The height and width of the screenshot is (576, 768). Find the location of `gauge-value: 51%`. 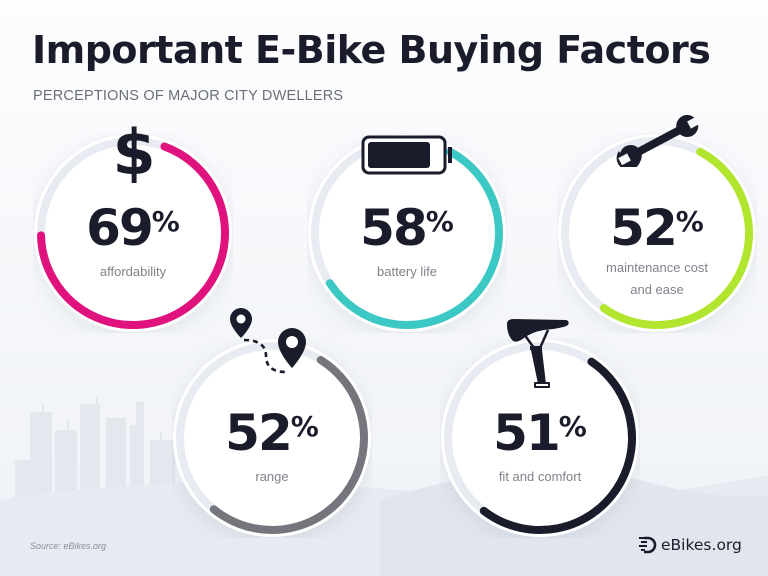

gauge-value: 51% is located at coordinates (540, 433).